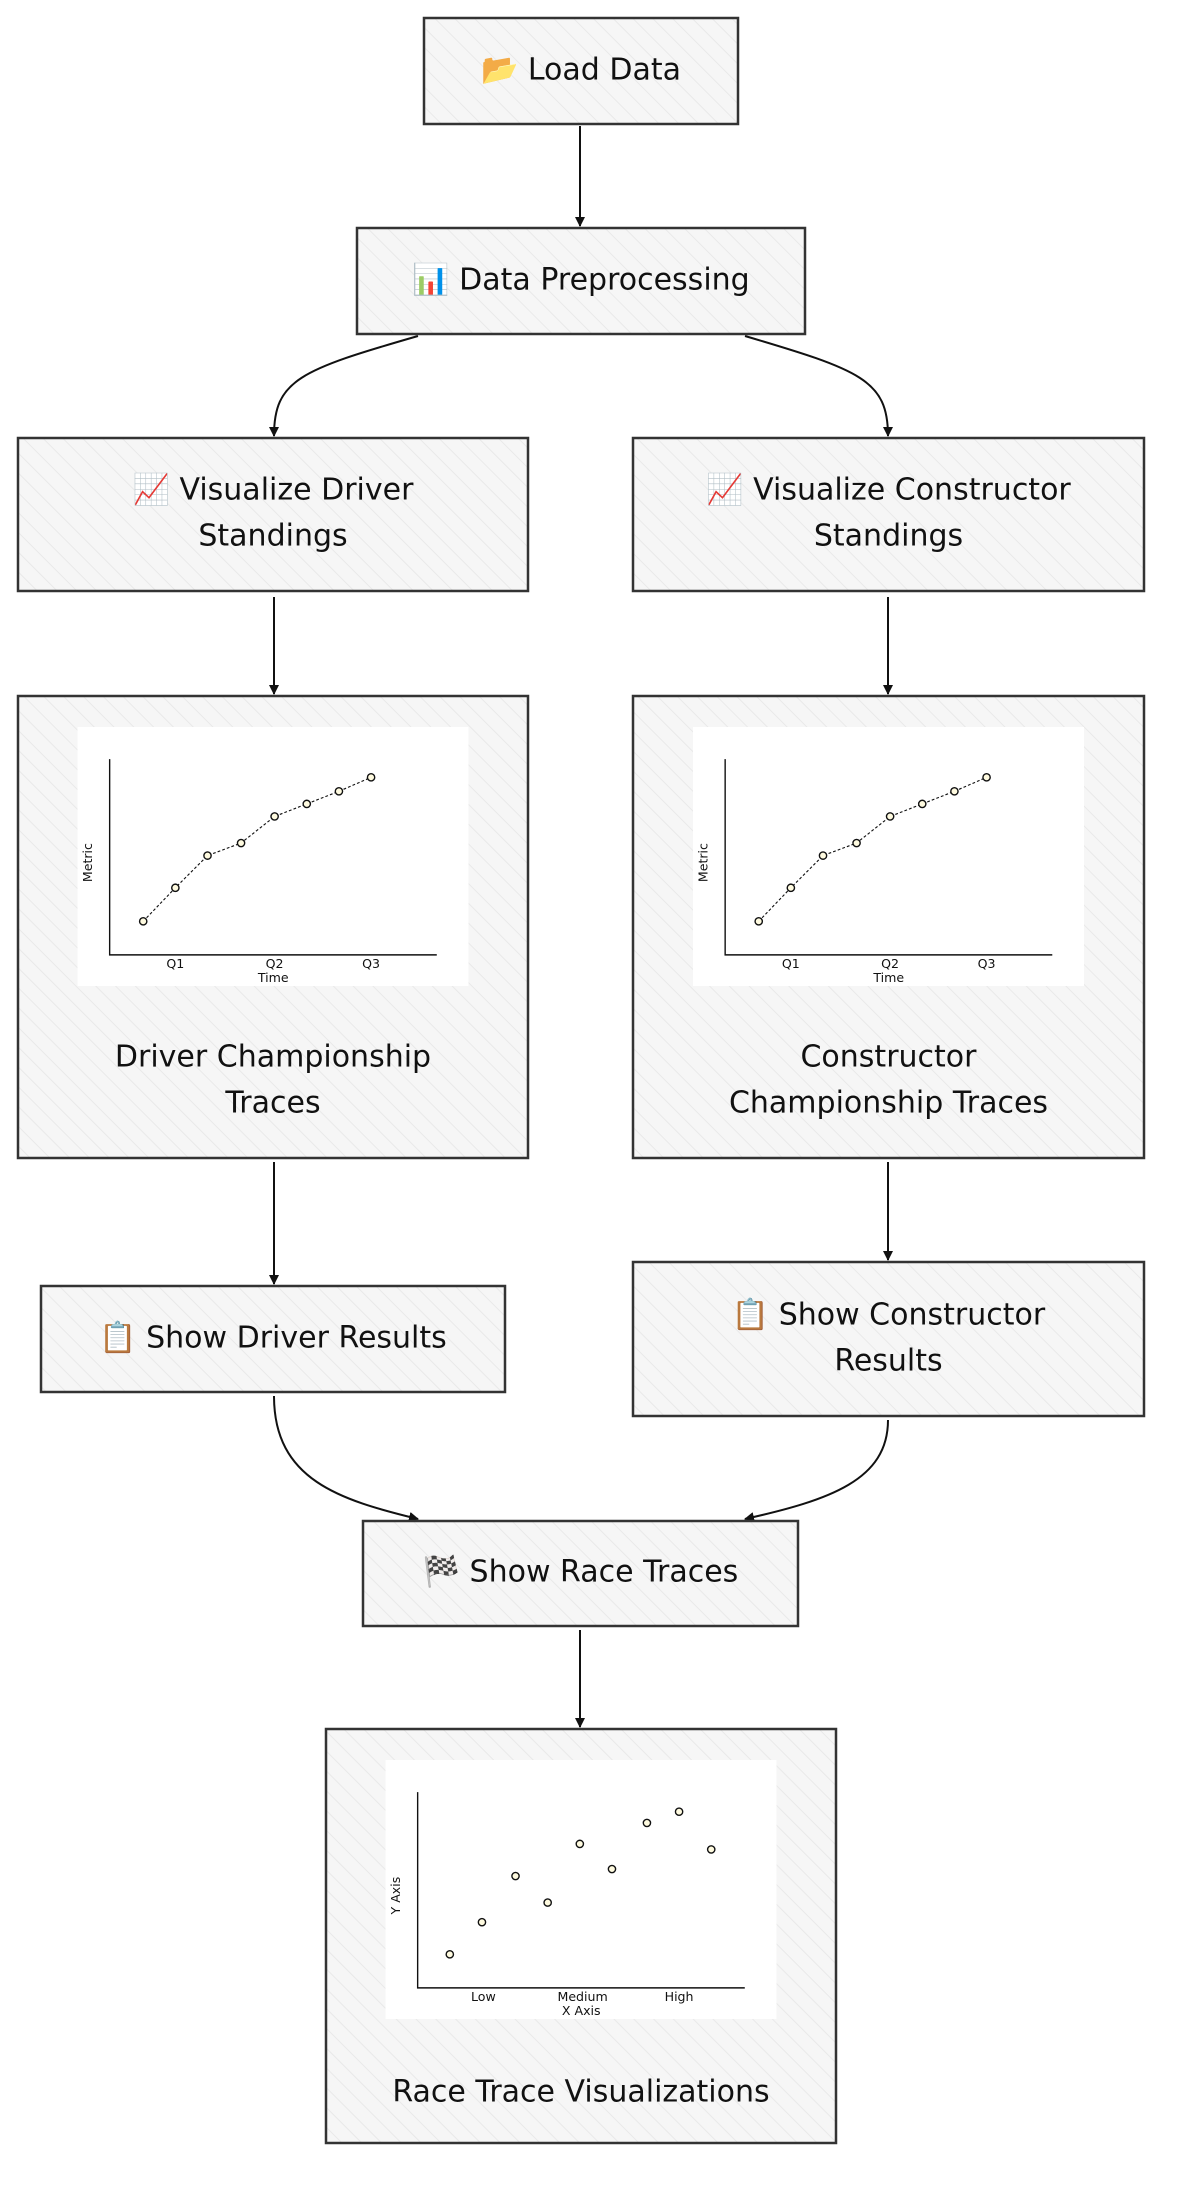 The width and height of the screenshot is (1188, 2208). Describe the element at coordinates (580, 2092) in the screenshot. I see `node-label: Race Trace Visualizations` at that location.